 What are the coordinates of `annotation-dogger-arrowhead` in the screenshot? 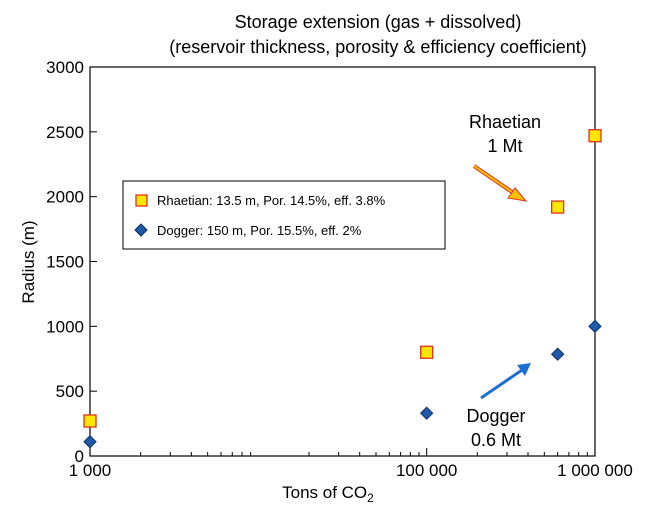 It's located at (524, 369).